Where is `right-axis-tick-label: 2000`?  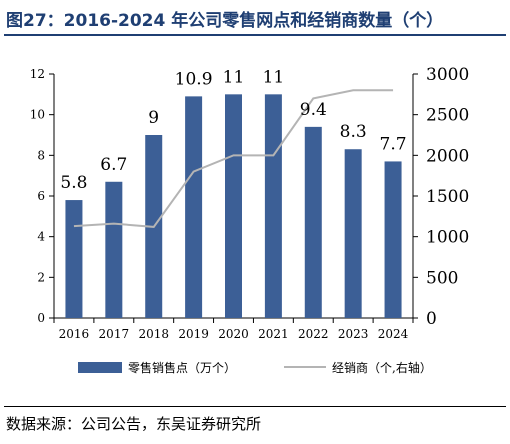
right-axis-tick-label: 2000 is located at coordinates (447, 156).